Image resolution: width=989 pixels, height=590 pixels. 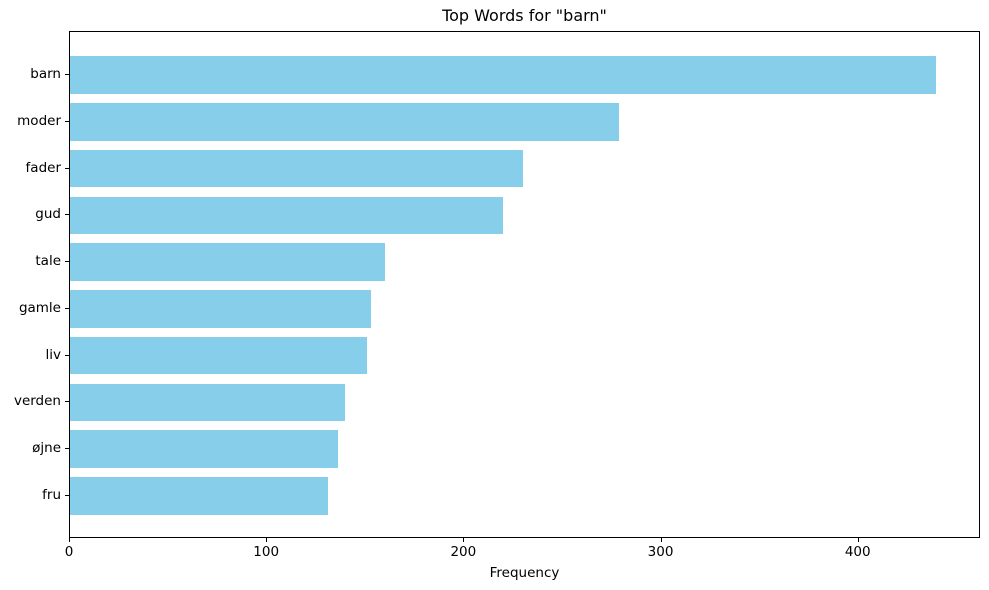 What do you see at coordinates (48, 214) in the screenshot?
I see `y-tick-label-gud: gud` at bounding box center [48, 214].